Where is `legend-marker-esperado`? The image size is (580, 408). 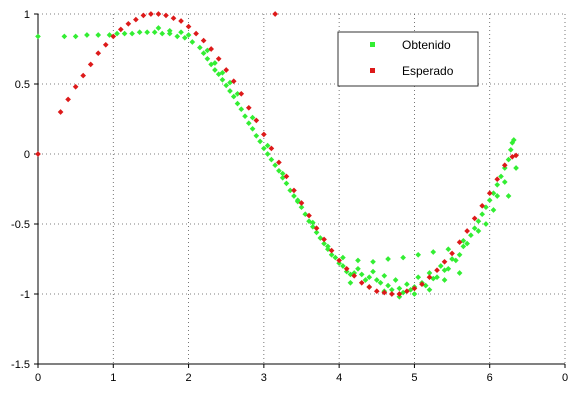
legend-marker-esperado is located at coordinates (372, 70).